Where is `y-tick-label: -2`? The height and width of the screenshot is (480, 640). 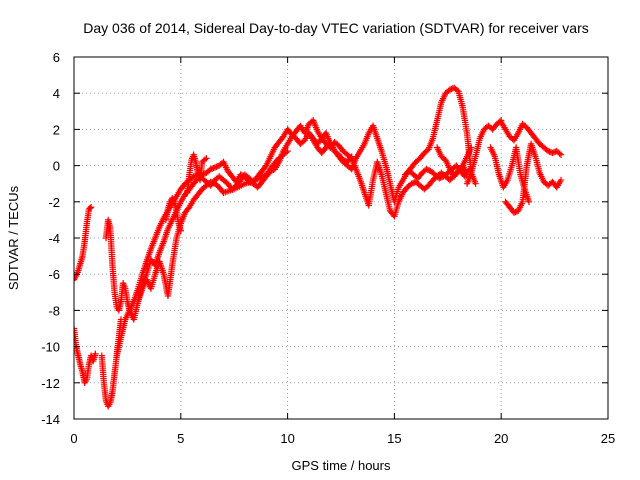
y-tick-label: -2 is located at coordinates (54, 202).